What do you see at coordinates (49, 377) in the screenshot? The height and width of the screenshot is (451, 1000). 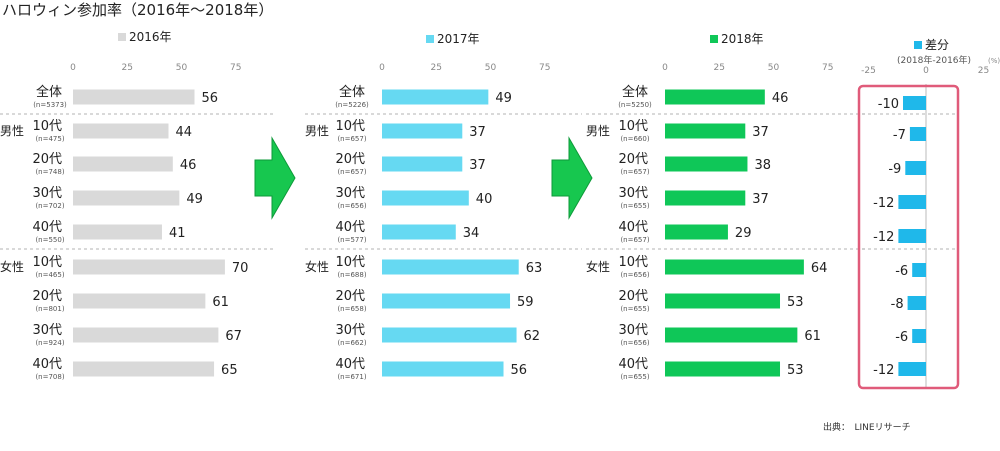 I see `sample-size-label: (n=708)` at bounding box center [49, 377].